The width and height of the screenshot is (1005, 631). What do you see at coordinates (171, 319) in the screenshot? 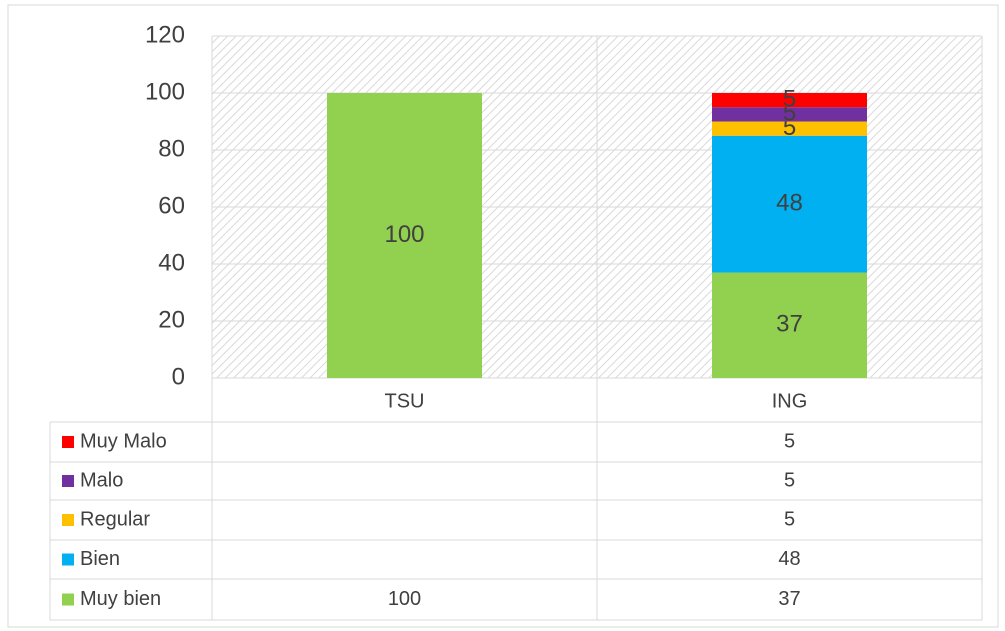
I see `y-tick-label: 20` at bounding box center [171, 319].